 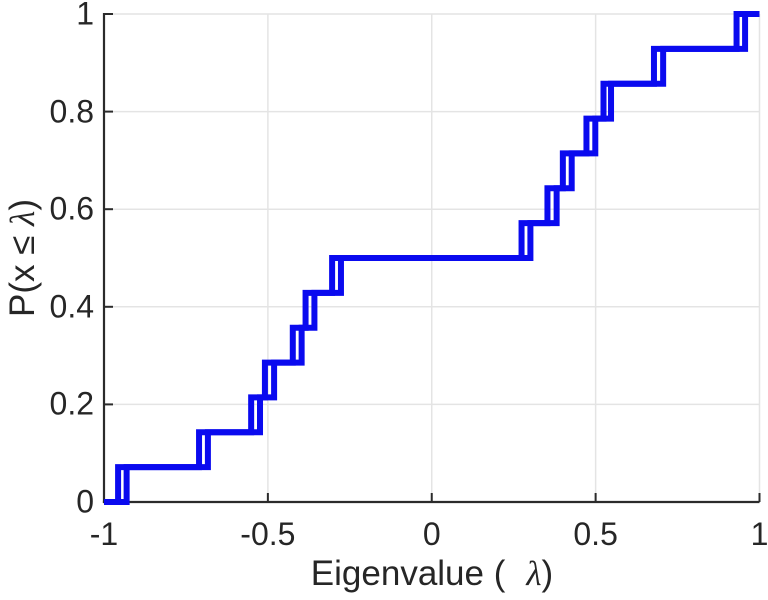 I want to click on x-axis-tick-label: -1, so click(x=104, y=534).